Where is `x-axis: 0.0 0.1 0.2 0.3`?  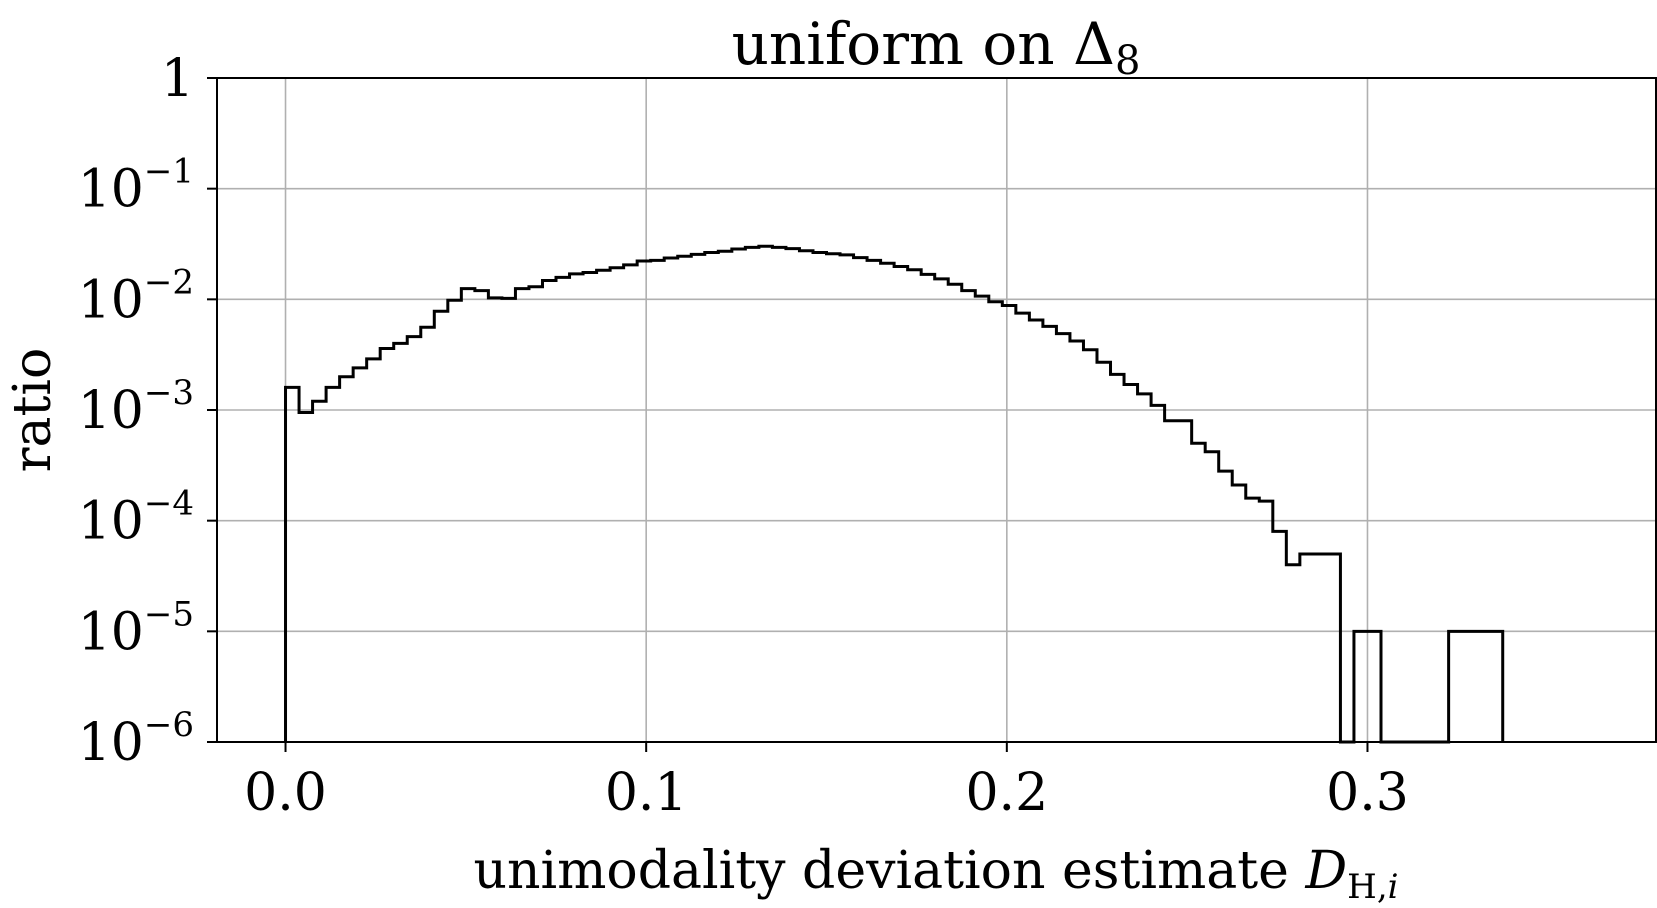 x-axis: 0.0 0.1 0.2 0.3 is located at coordinates (826, 782).